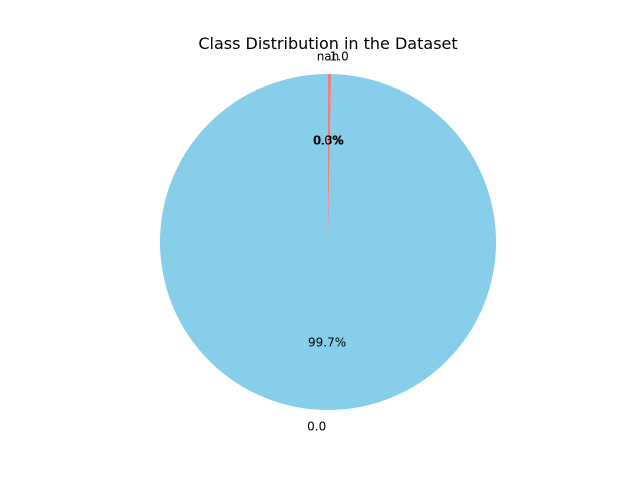 This screenshot has height=480, width=640. Describe the element at coordinates (316, 426) in the screenshot. I see `pie-label-0-0: 0.0` at that location.